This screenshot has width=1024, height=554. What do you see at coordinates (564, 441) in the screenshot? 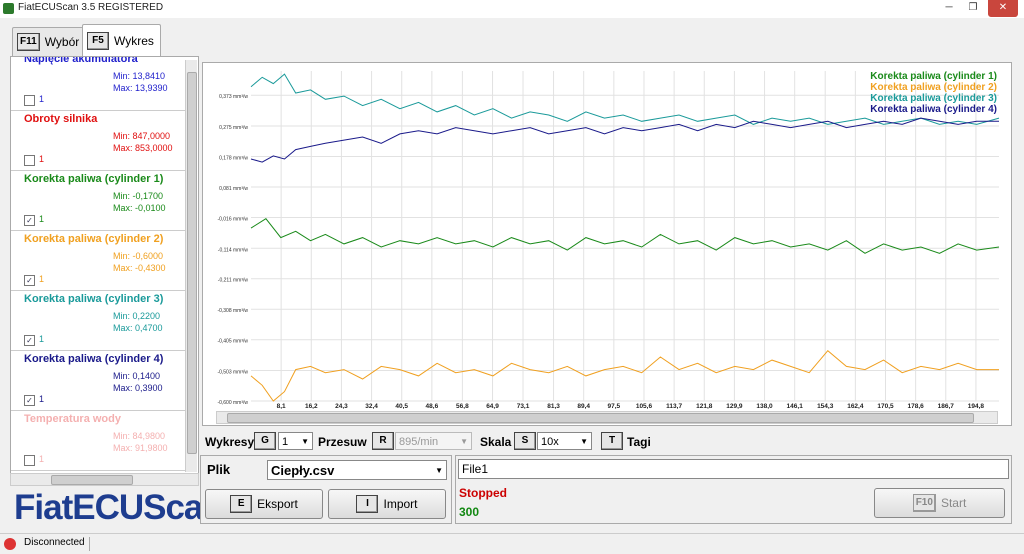
I see `skala-select: 10x ▼` at bounding box center [564, 441].